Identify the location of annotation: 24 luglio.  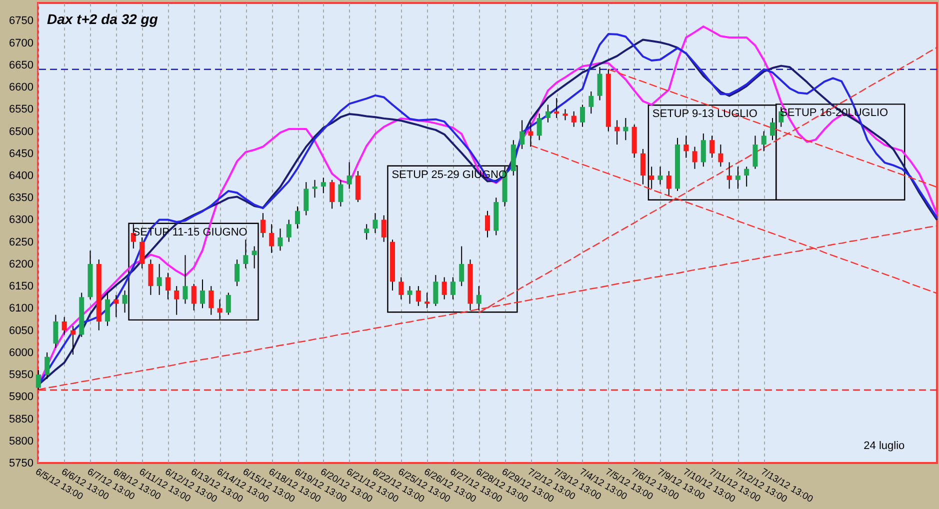
(884, 446).